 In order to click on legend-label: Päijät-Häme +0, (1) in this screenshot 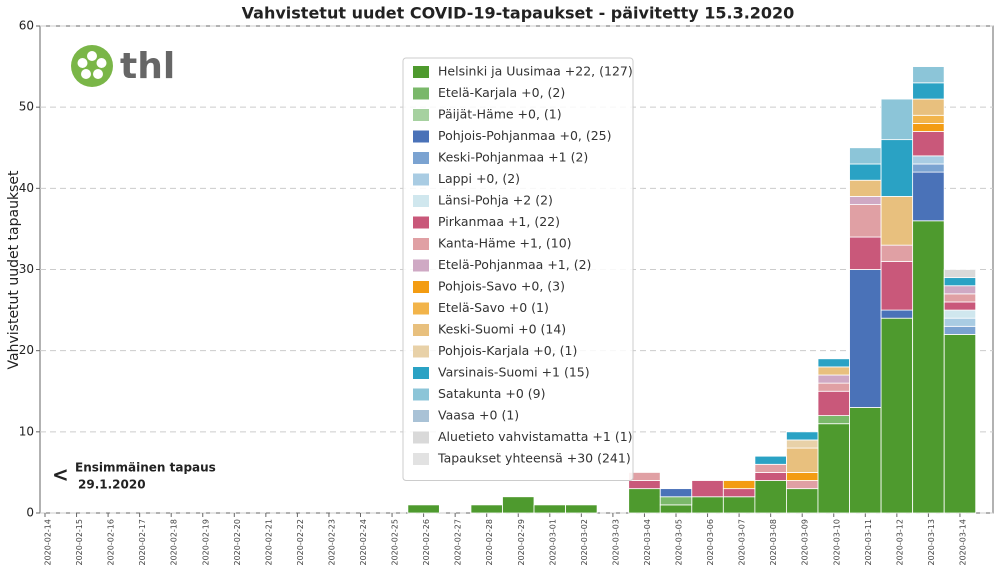, I will do `click(500, 114)`.